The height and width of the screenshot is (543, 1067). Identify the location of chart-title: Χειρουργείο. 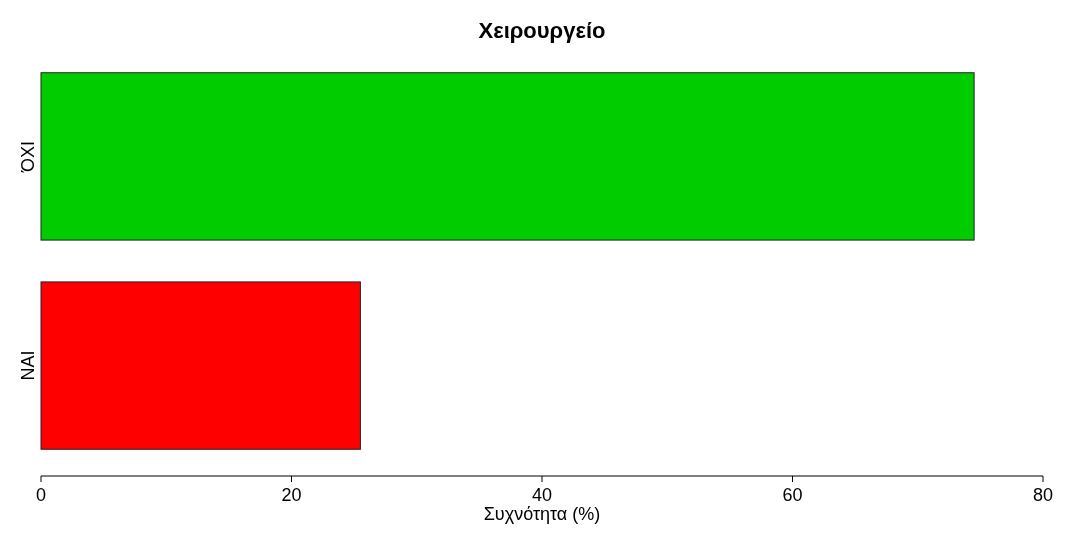
(542, 30).